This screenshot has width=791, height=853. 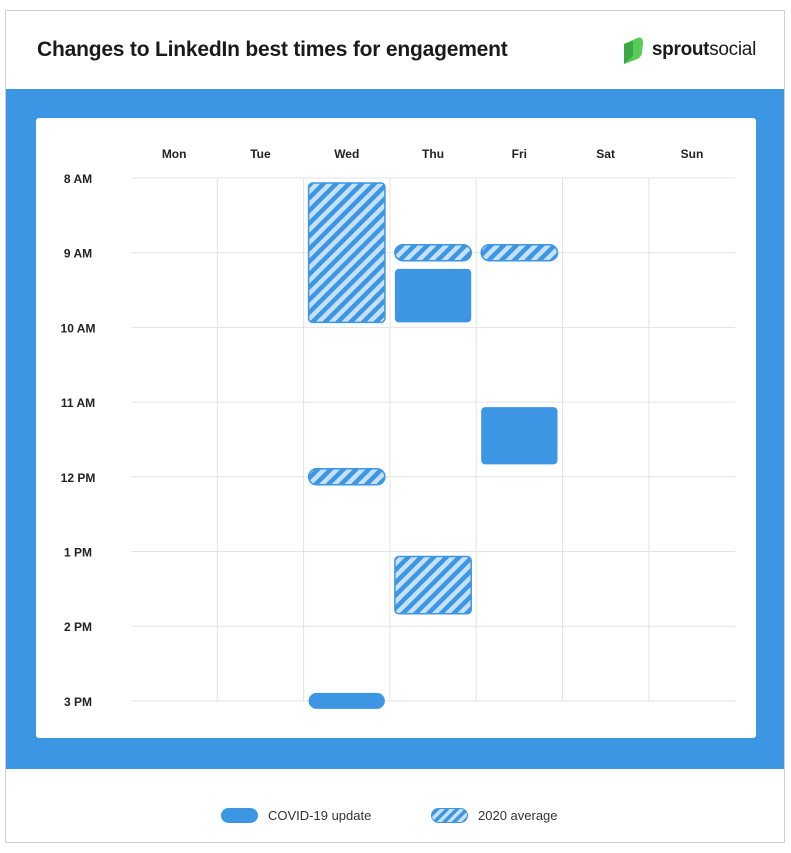 I want to click on legend-swatch-striped, so click(x=449, y=815).